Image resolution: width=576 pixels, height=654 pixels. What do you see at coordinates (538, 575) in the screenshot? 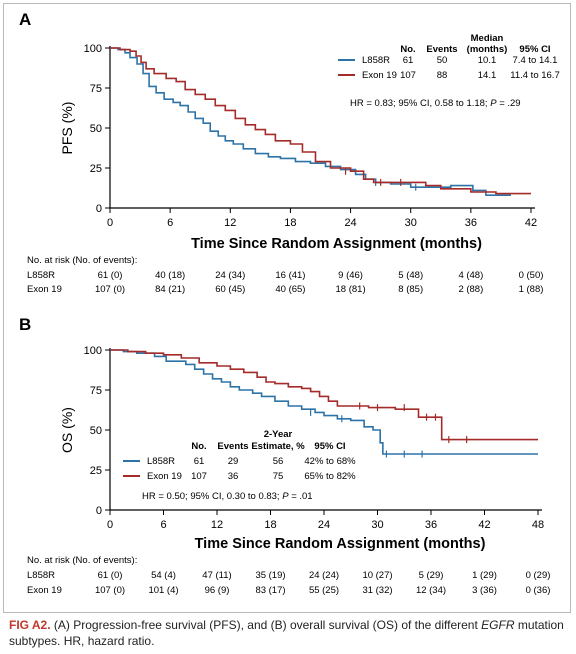
I see `at-risk-cell: 0 (29)` at bounding box center [538, 575].